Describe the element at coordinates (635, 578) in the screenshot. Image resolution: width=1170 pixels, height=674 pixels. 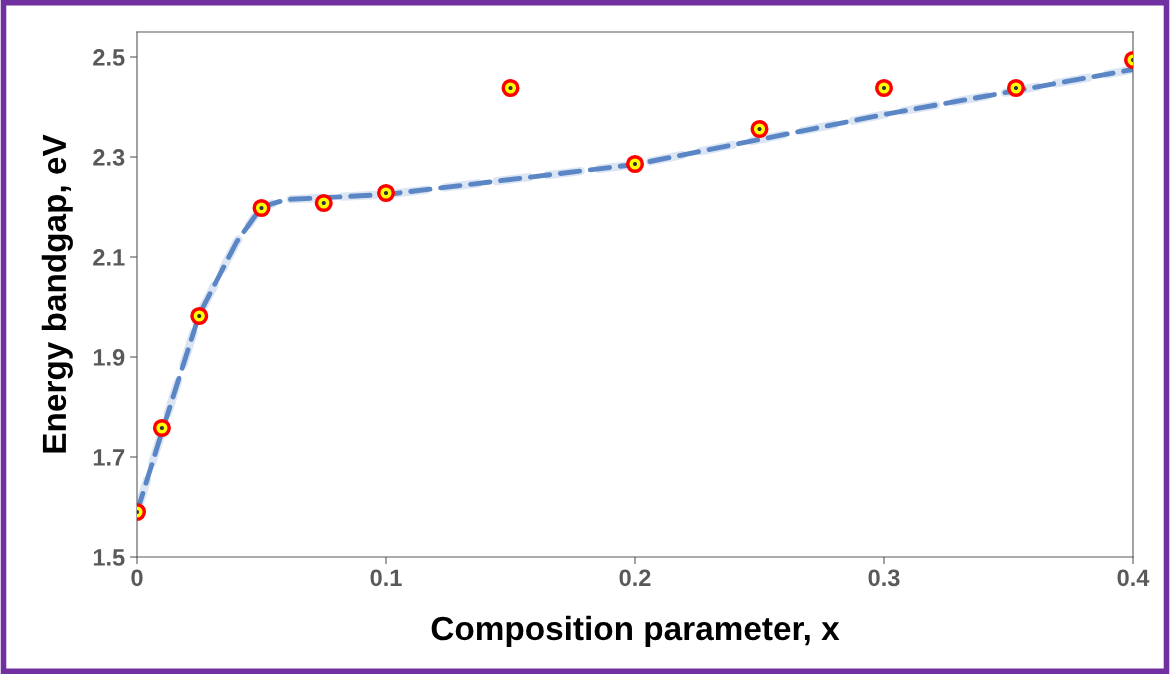
I see `x-tick-label: 0.2` at that location.